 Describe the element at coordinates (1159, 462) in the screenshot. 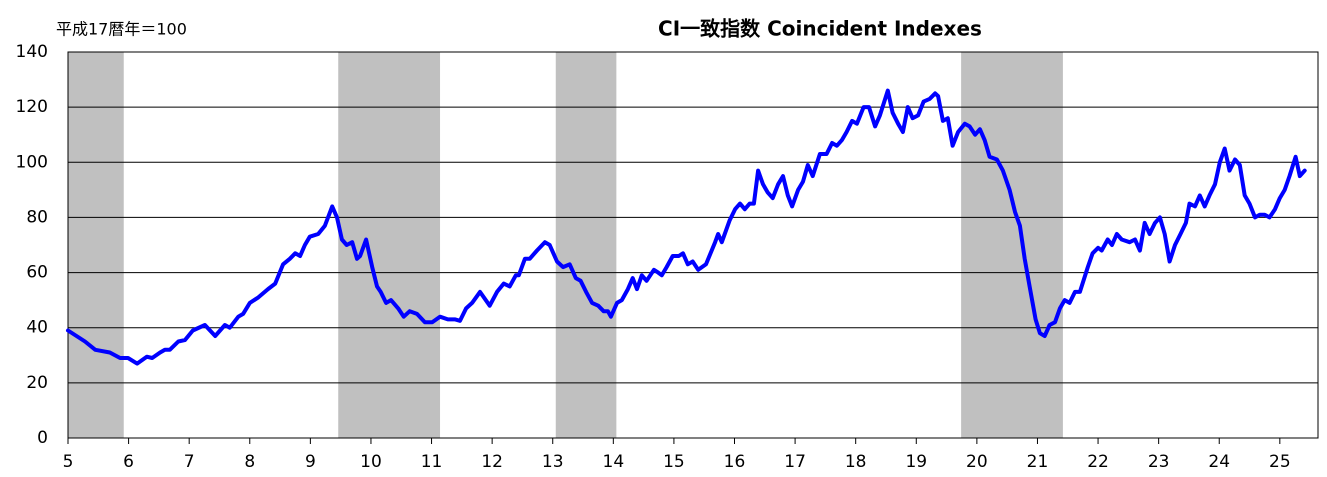

I see `x-tick-label: 23` at that location.